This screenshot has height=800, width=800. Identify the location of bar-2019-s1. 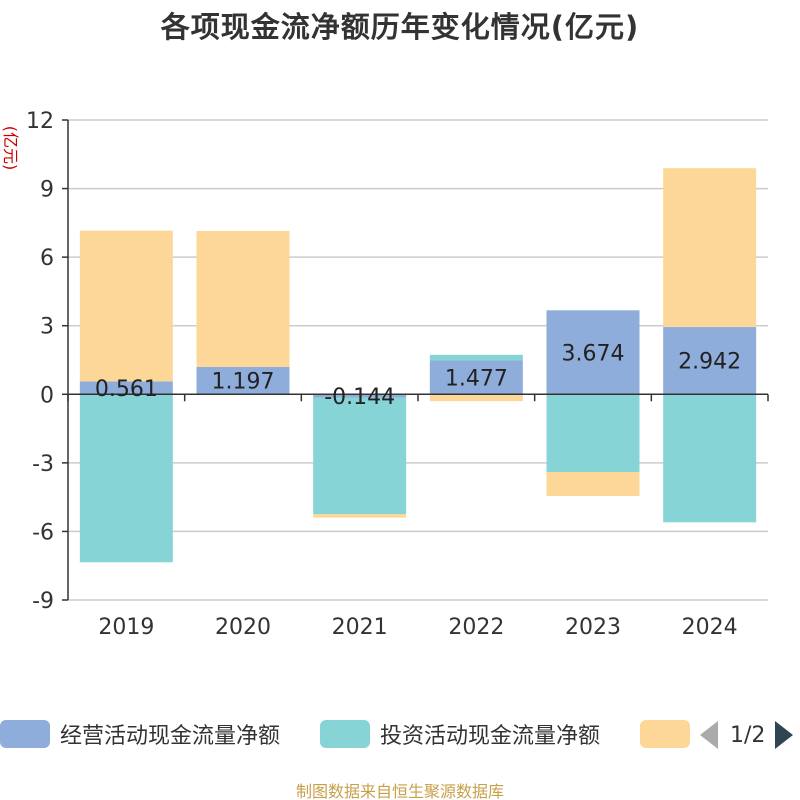
(126, 478).